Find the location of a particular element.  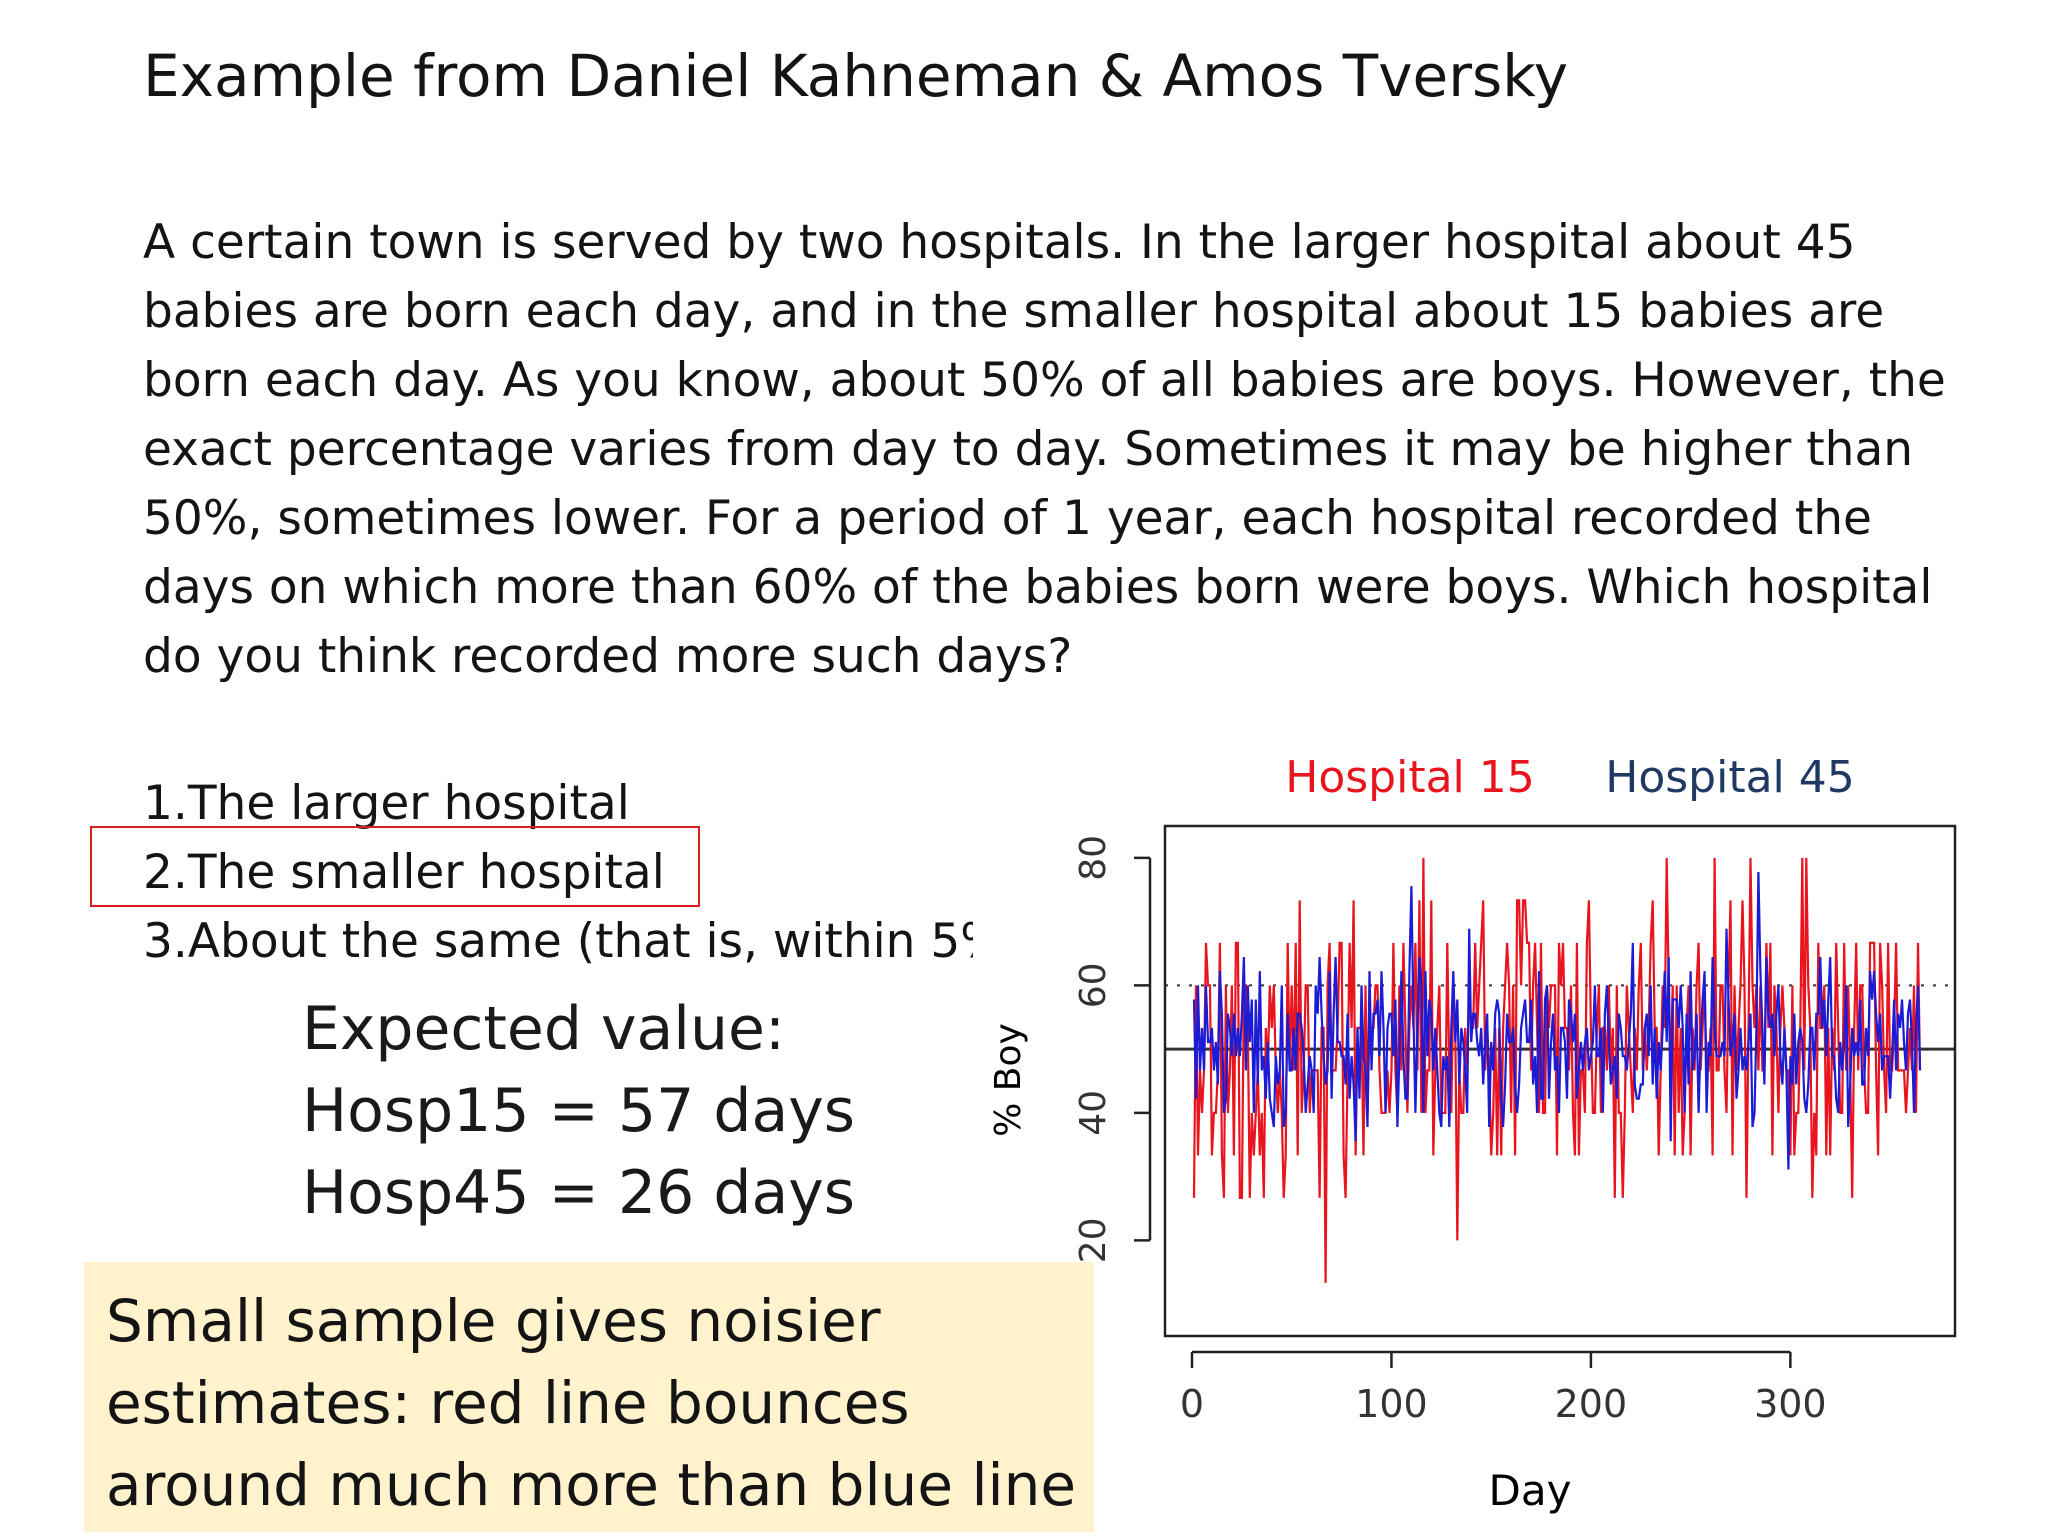

x-tick-label: 100 is located at coordinates (1391, 1404).